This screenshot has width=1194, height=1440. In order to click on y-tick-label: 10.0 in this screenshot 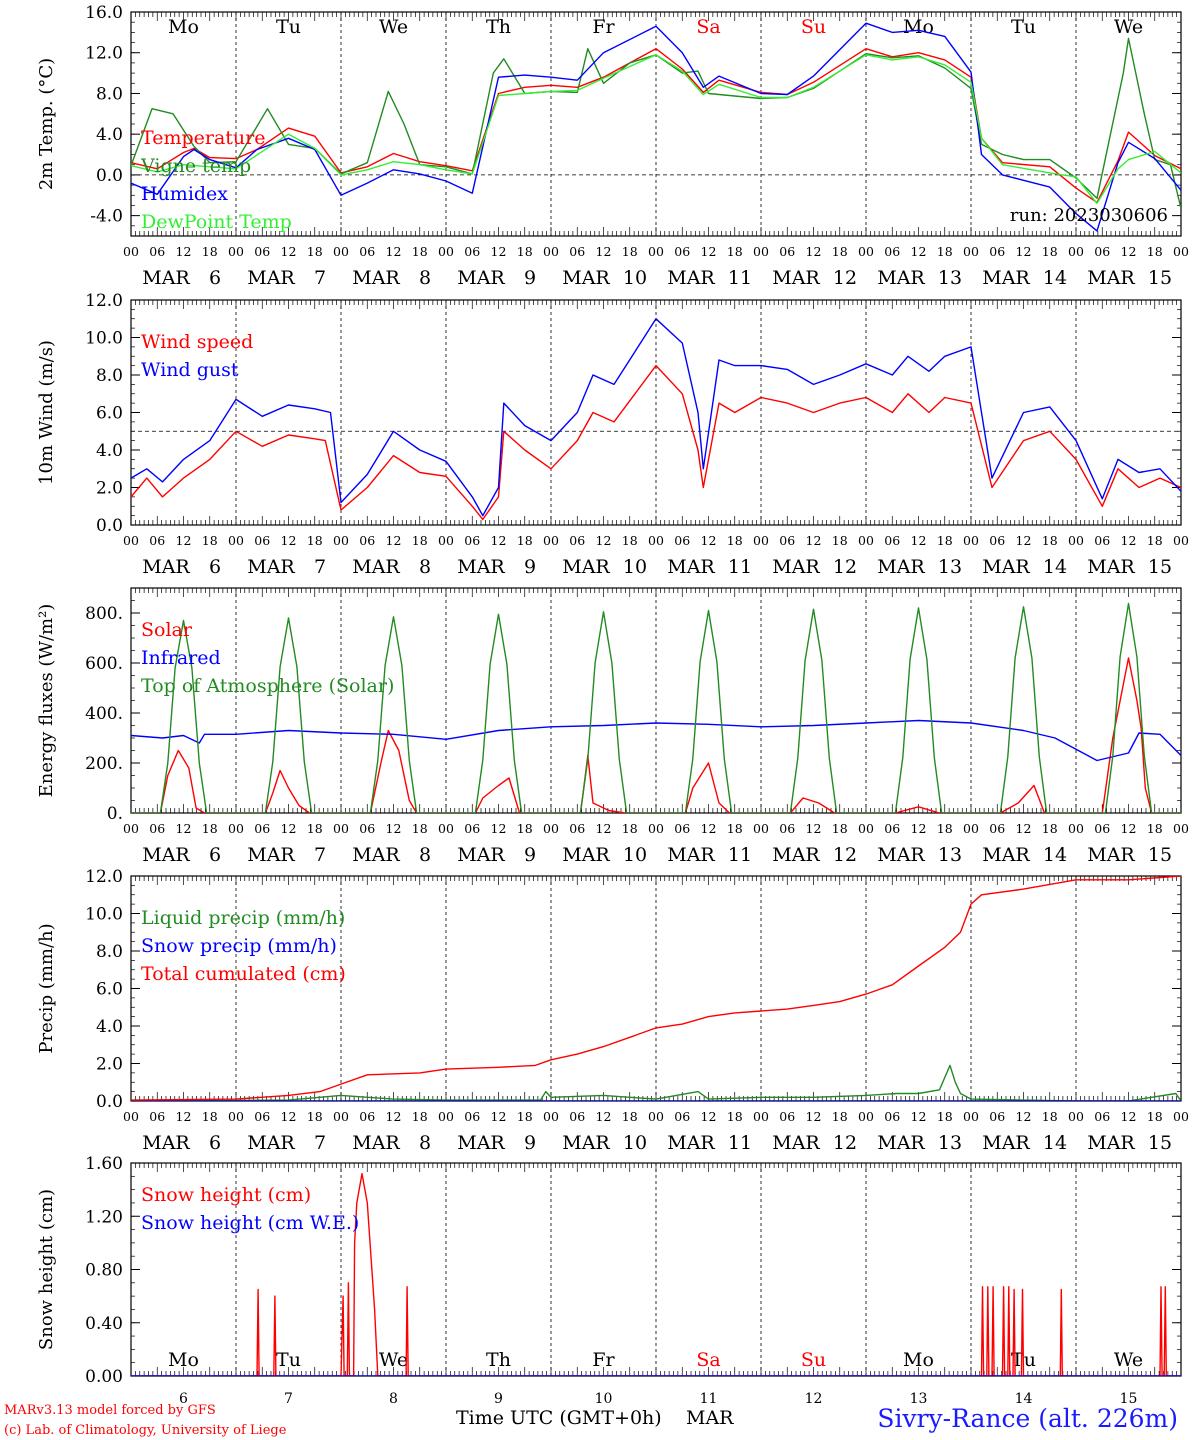, I will do `click(104, 339)`.